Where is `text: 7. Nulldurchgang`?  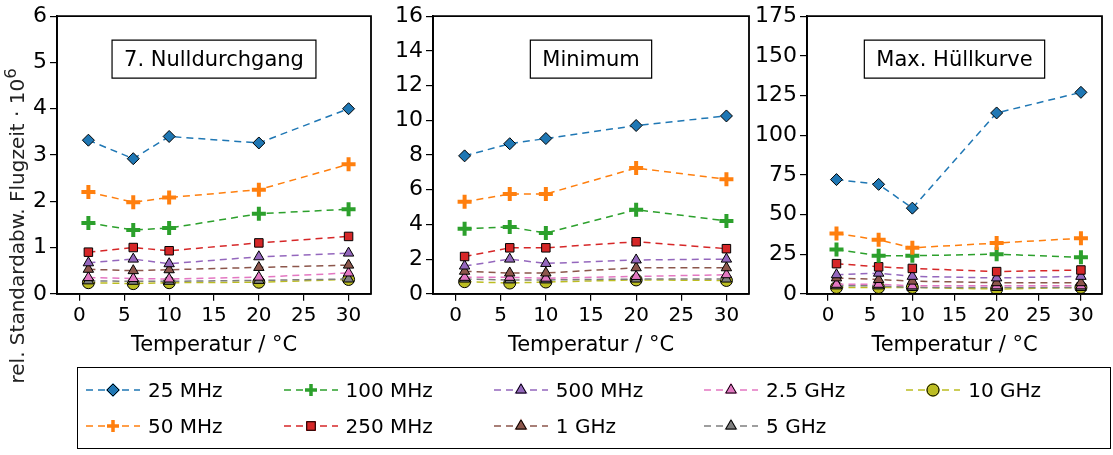 text: 7. Nulldurchgang is located at coordinates (214, 58).